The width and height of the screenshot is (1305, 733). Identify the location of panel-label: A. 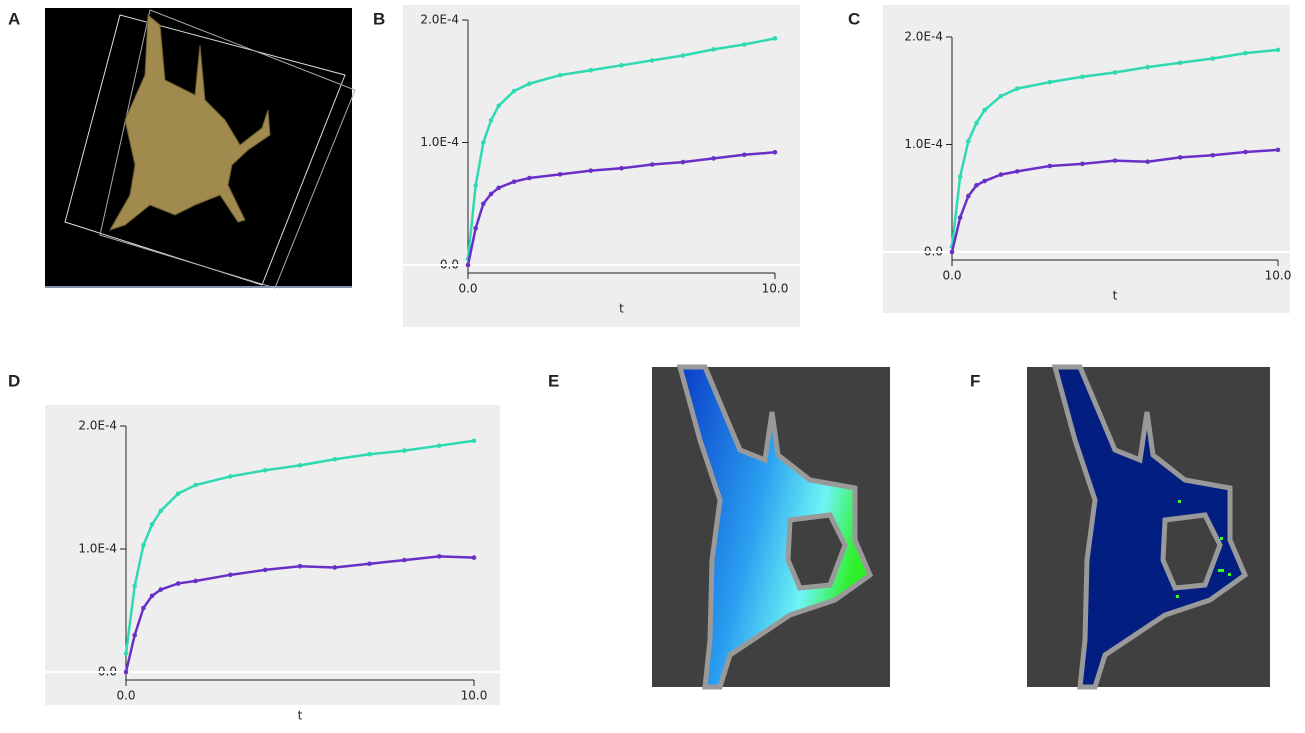
(14, 18).